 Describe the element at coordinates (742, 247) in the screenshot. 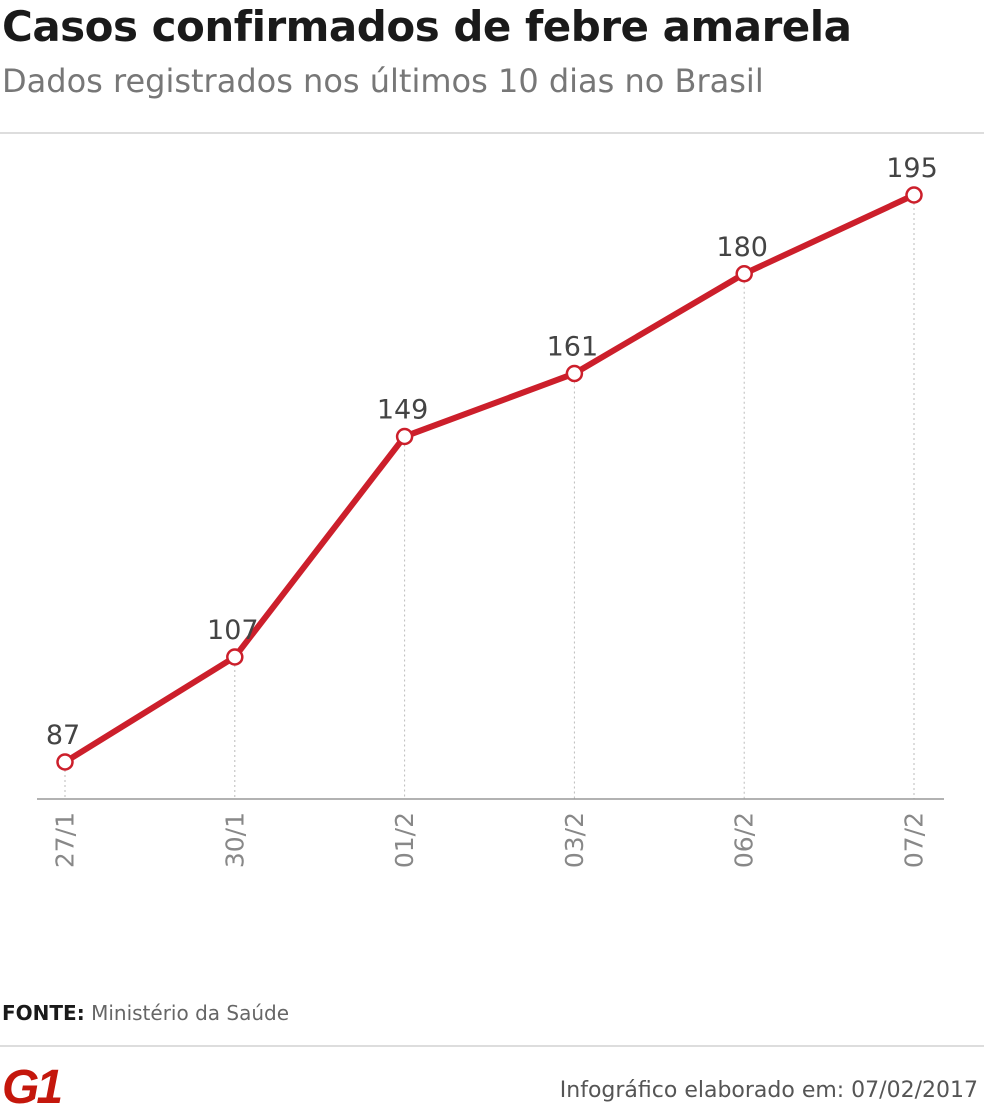

I see `data-label-5: 180` at that location.